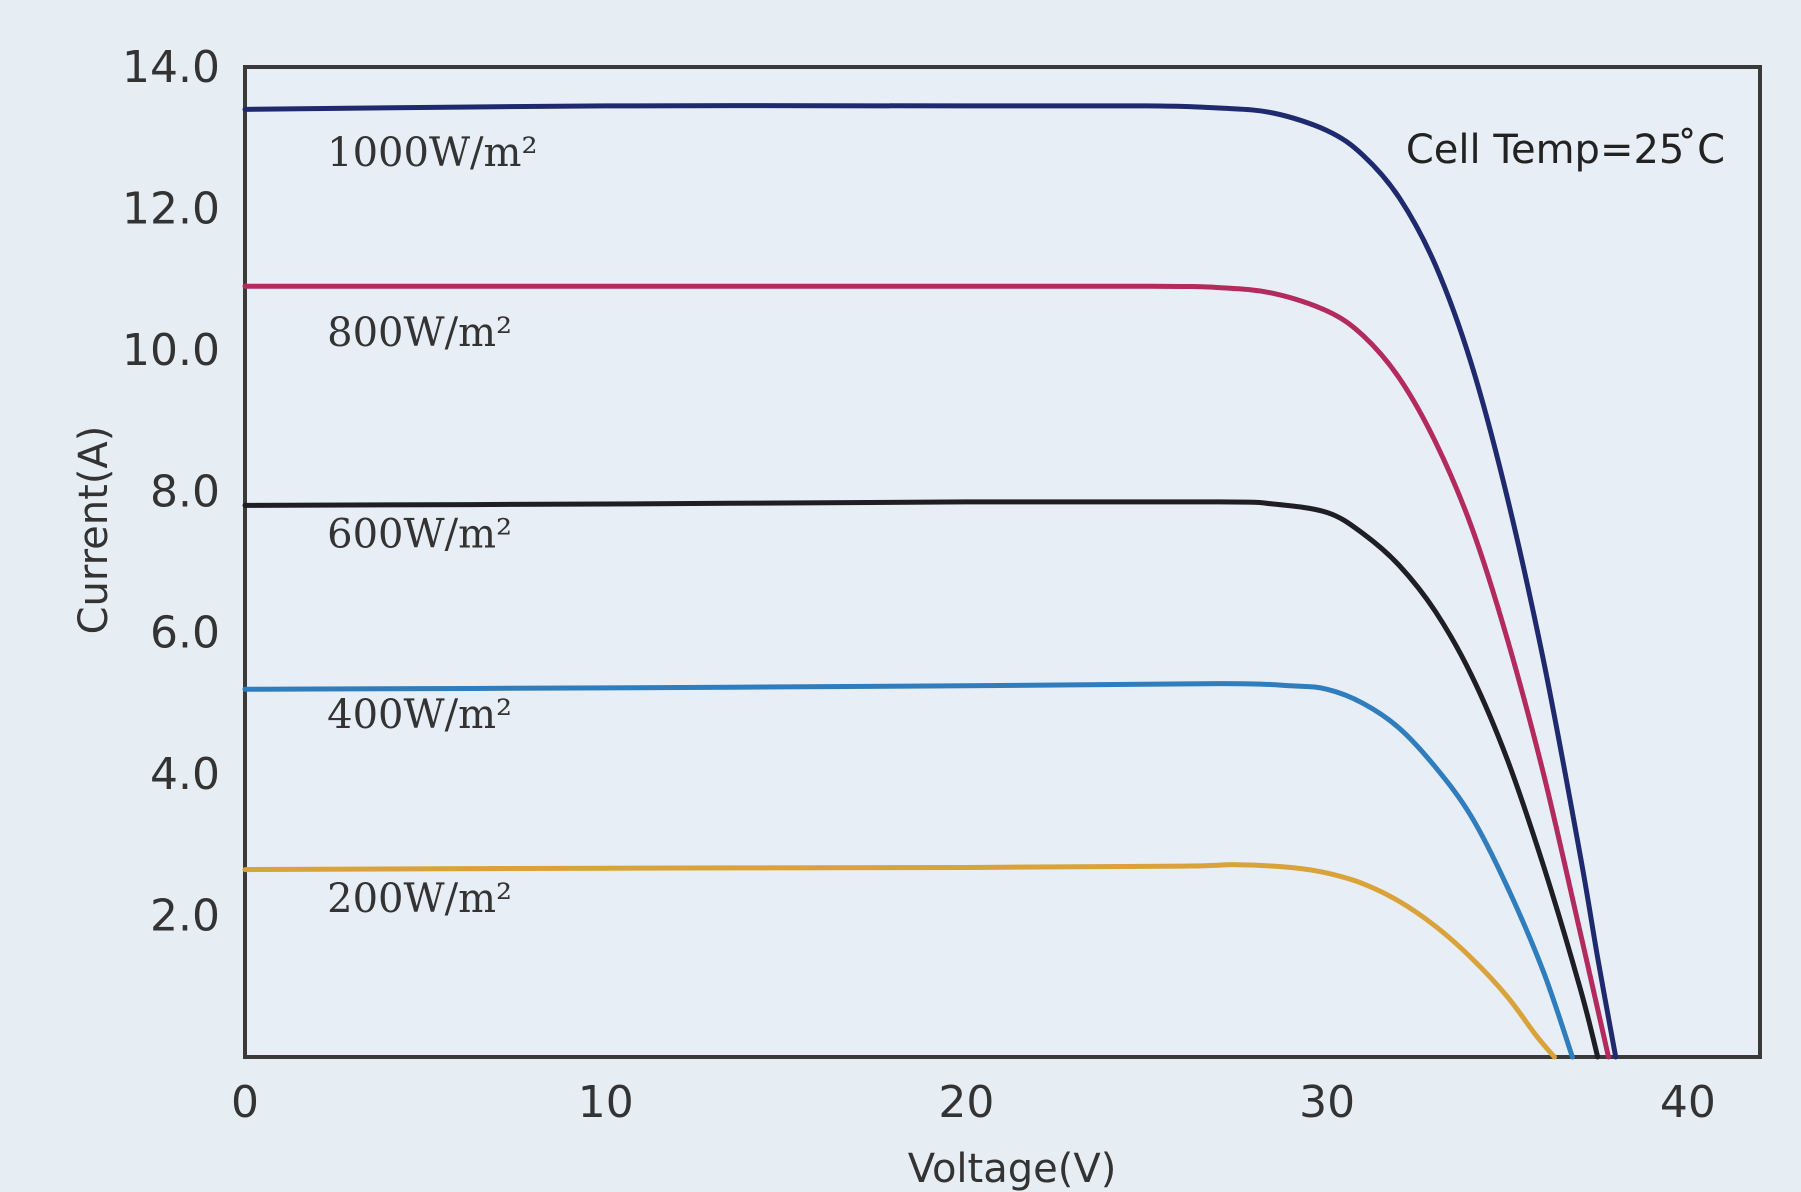 This screenshot has height=1192, width=1801. Describe the element at coordinates (1565, 150) in the screenshot. I see `cell-temp-annotation: Cell Temp=25 ̊C` at that location.